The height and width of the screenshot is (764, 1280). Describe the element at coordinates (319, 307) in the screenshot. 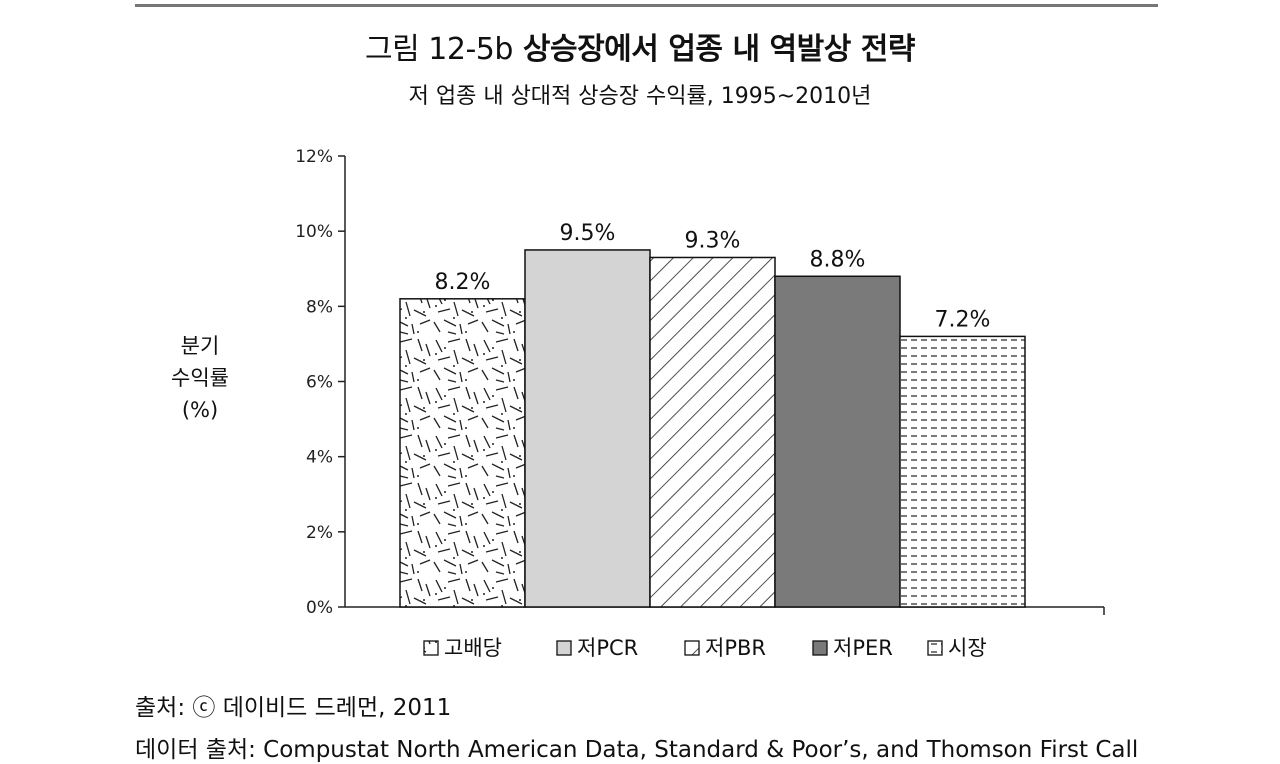

I see `y-tick-label: 8%` at that location.